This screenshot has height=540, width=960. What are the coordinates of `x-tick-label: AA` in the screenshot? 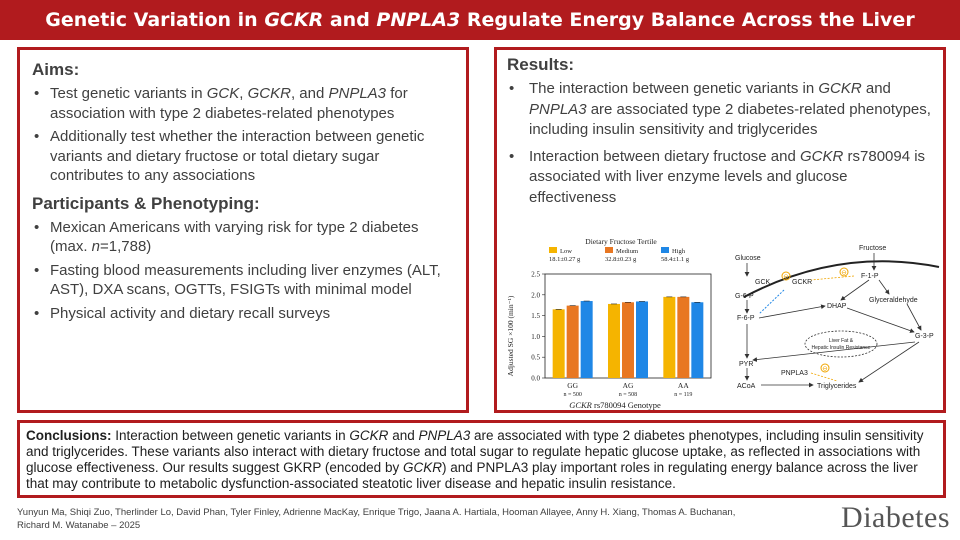 It's located at (683, 385).